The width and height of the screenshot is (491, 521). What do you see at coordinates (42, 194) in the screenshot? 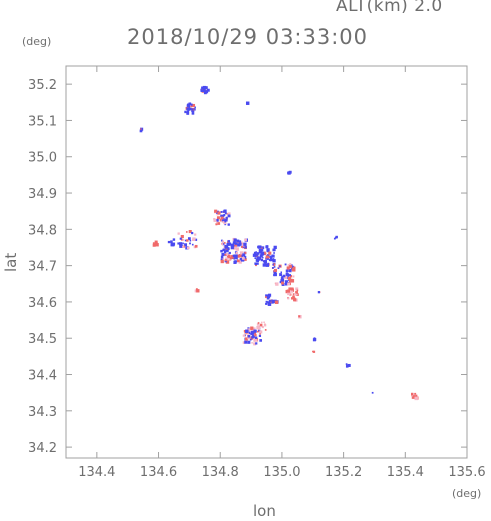
I see `y-tick-label: 34.9` at bounding box center [42, 194].